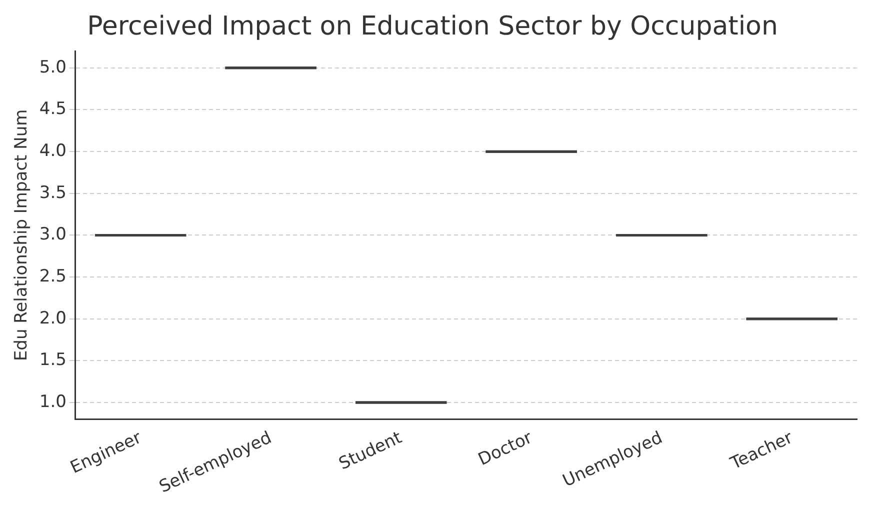  I want to click on y-tick-label: 1.5, so click(52, 360).